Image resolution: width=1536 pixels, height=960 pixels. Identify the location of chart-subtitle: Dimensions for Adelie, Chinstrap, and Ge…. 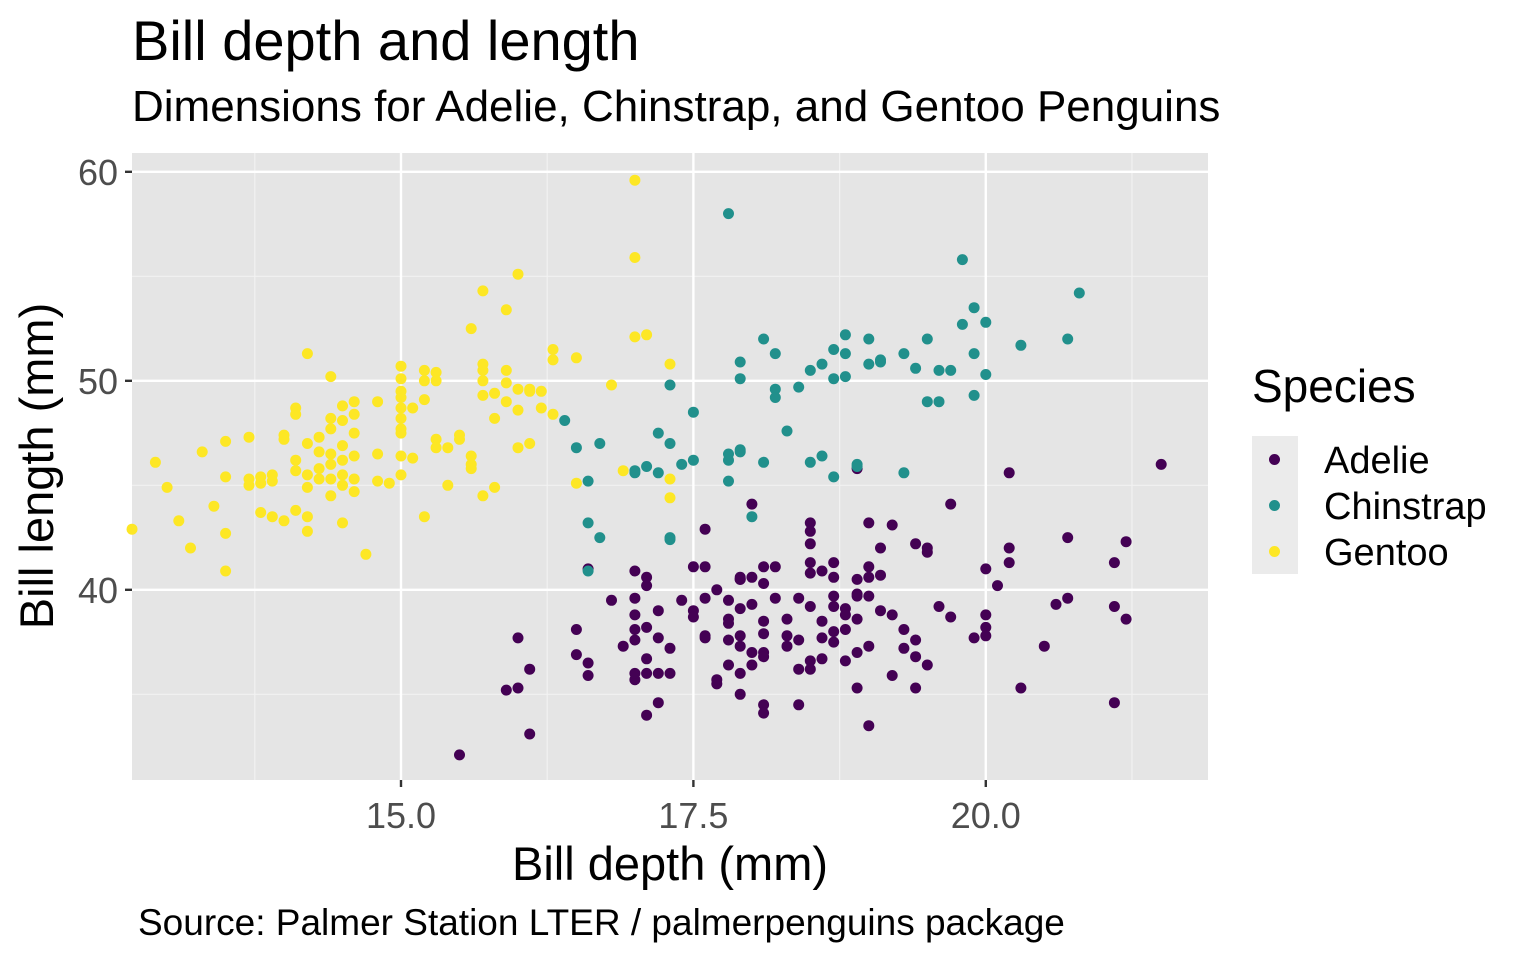
(676, 106).